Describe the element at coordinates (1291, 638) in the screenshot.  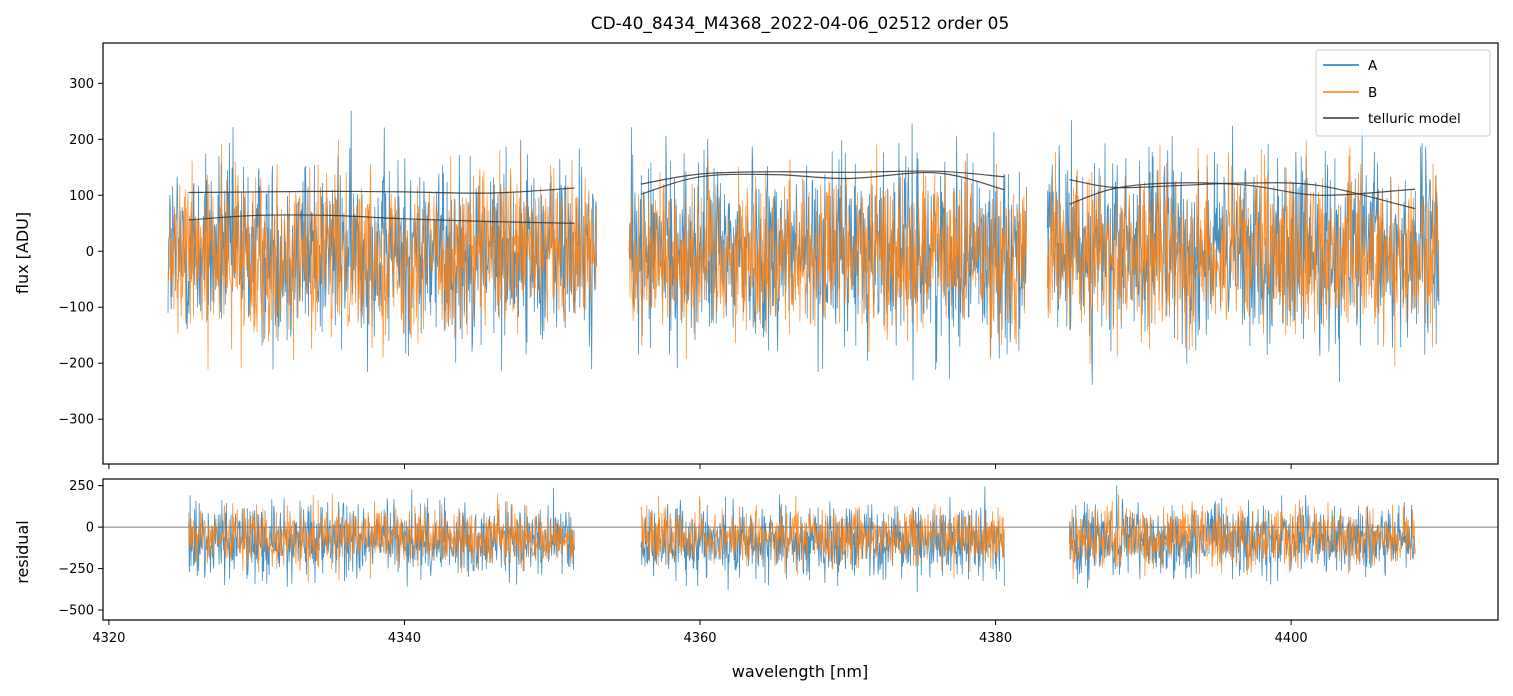
I see `x-tick-label: 4400` at that location.